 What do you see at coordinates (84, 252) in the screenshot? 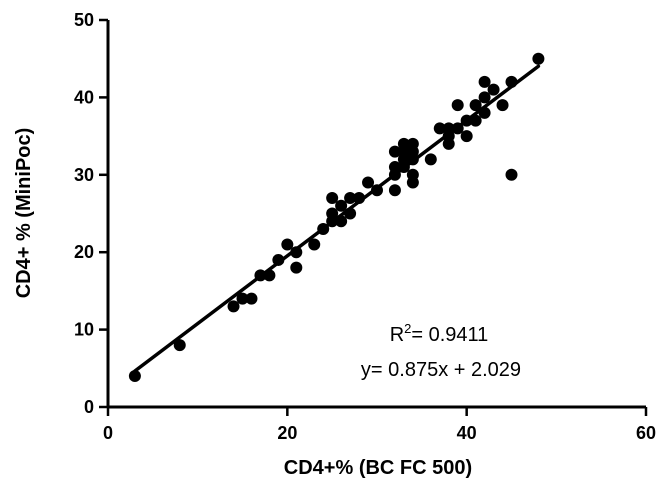
I see `y-tick-label: 20` at bounding box center [84, 252].